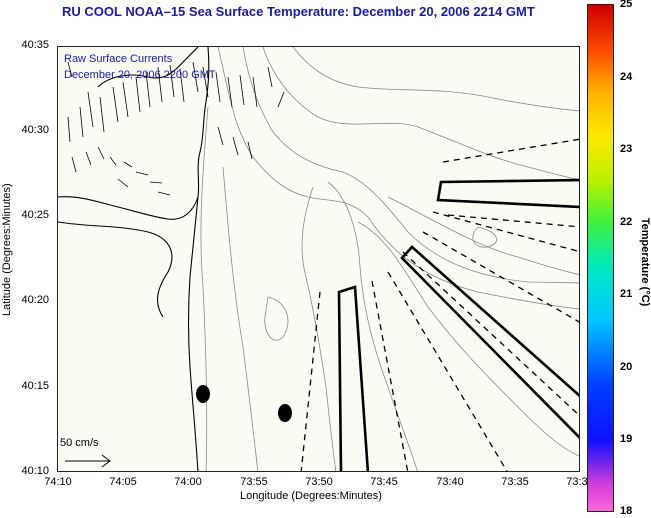 The image size is (651, 518). What do you see at coordinates (626, 294) in the screenshot?
I see `colorbar-tick-label: 21` at bounding box center [626, 294].